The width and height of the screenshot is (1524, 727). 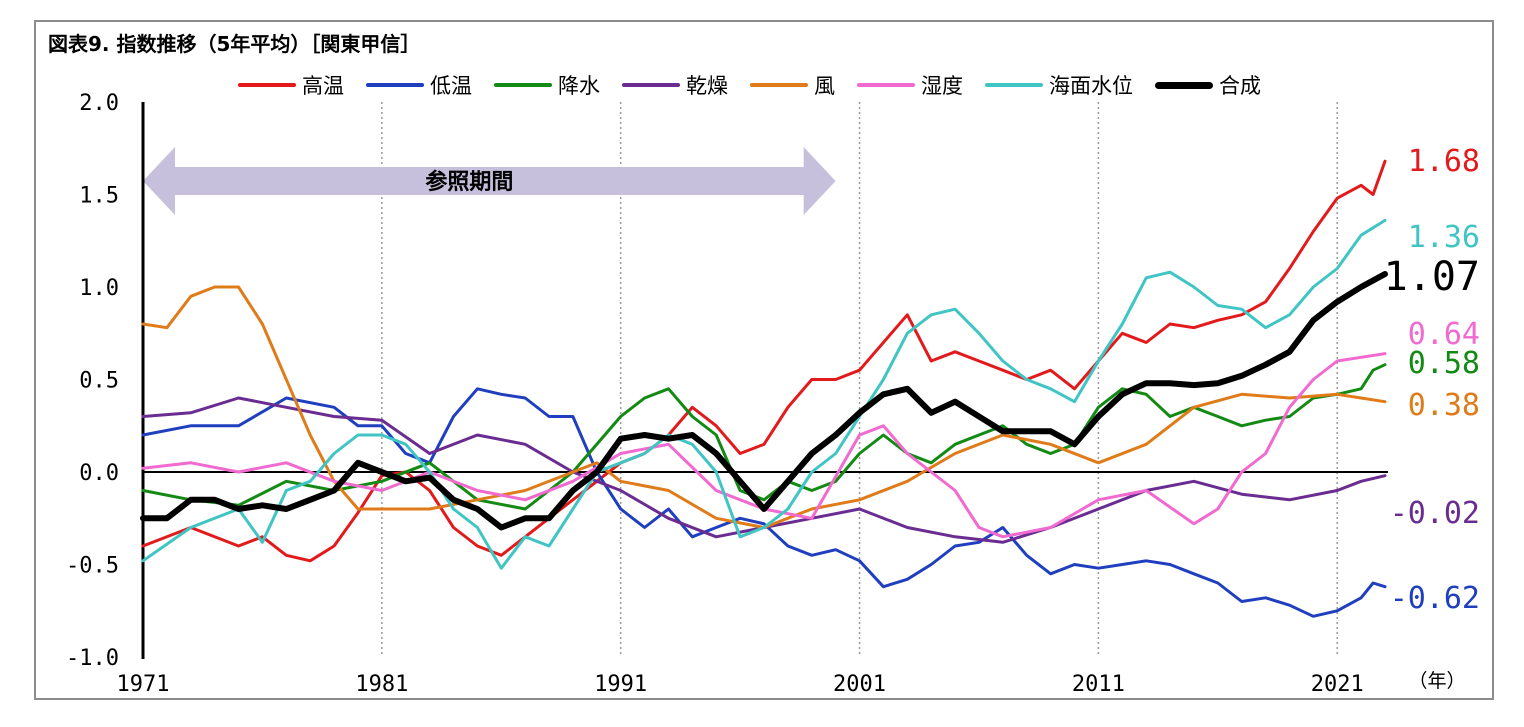 I want to click on chart-title: 図表9. 指数推移（5年平均）［関東甲信］, so click(x=234, y=44).